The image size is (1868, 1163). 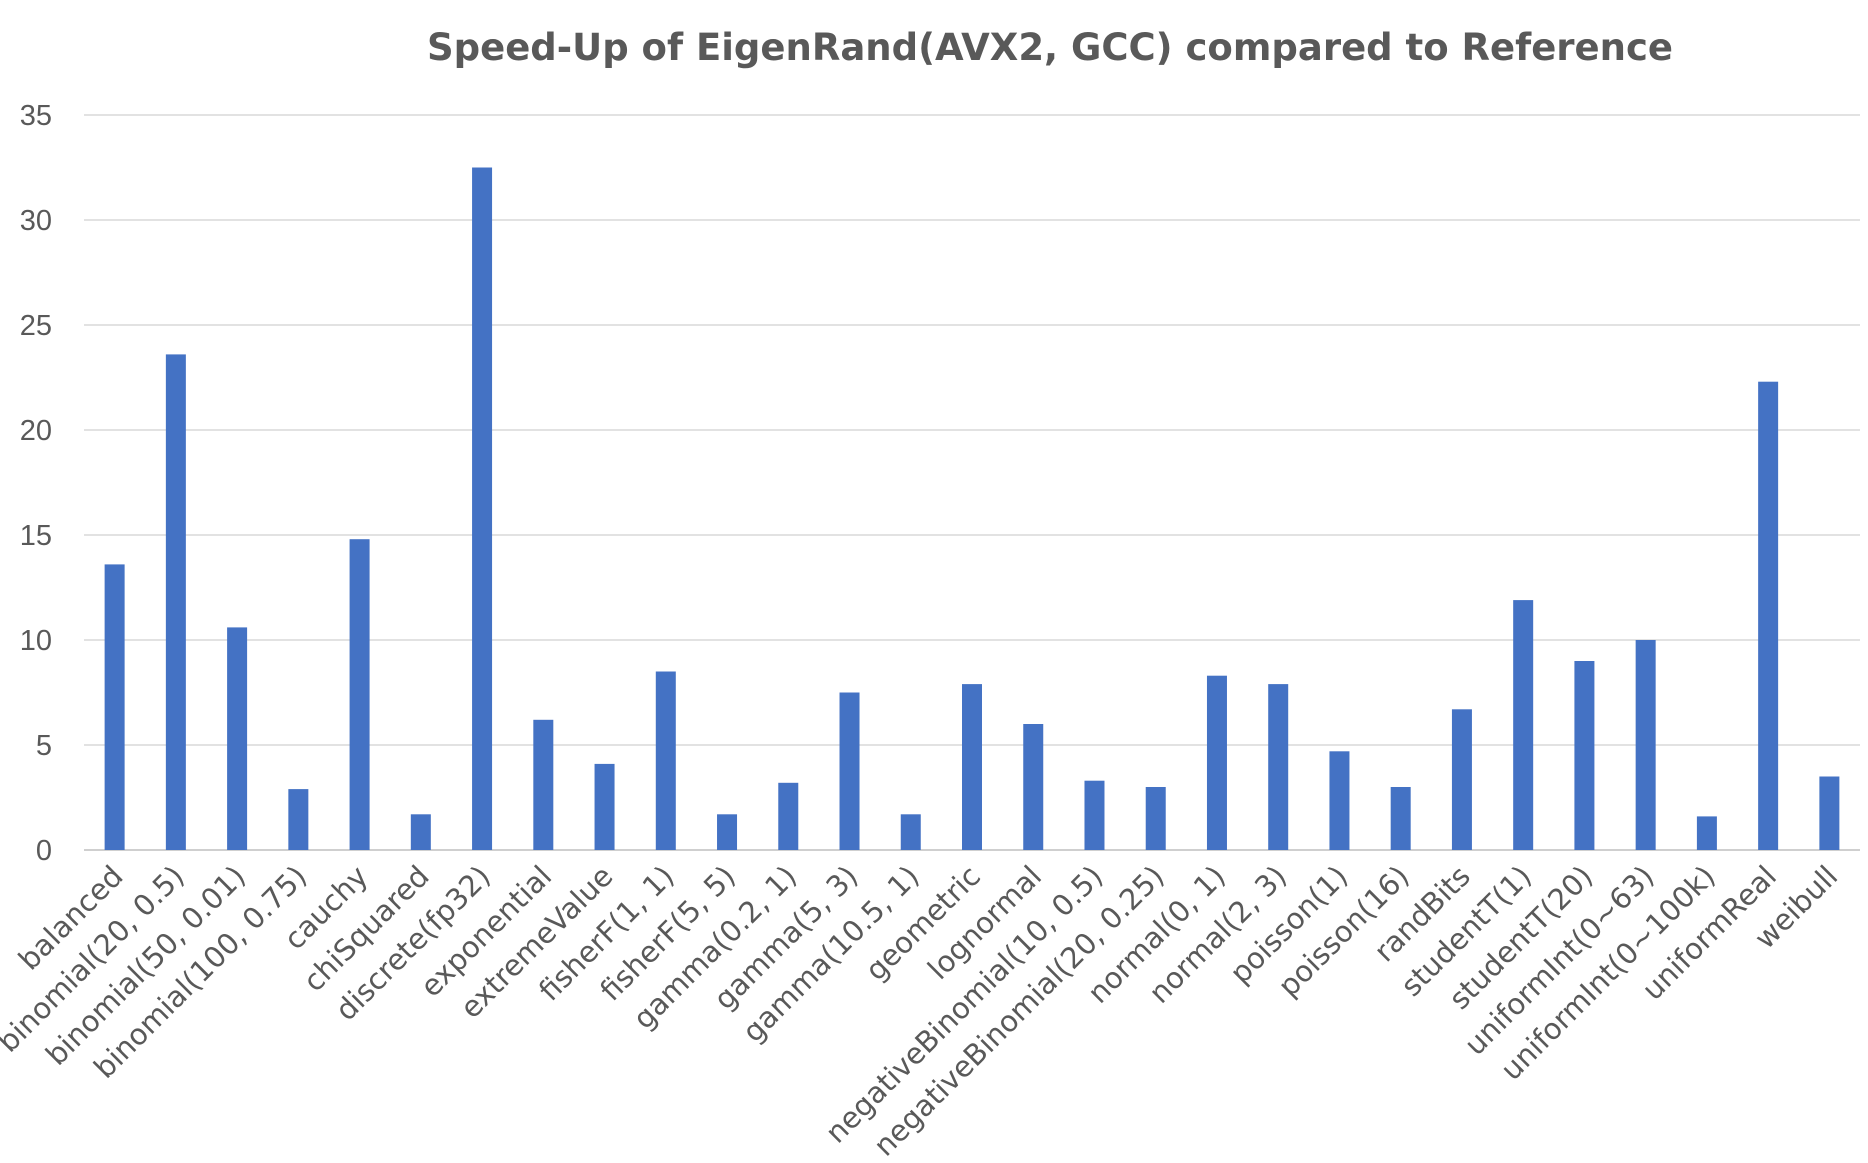 What do you see at coordinates (36, 116) in the screenshot?
I see `y-tick-label: 35` at bounding box center [36, 116].